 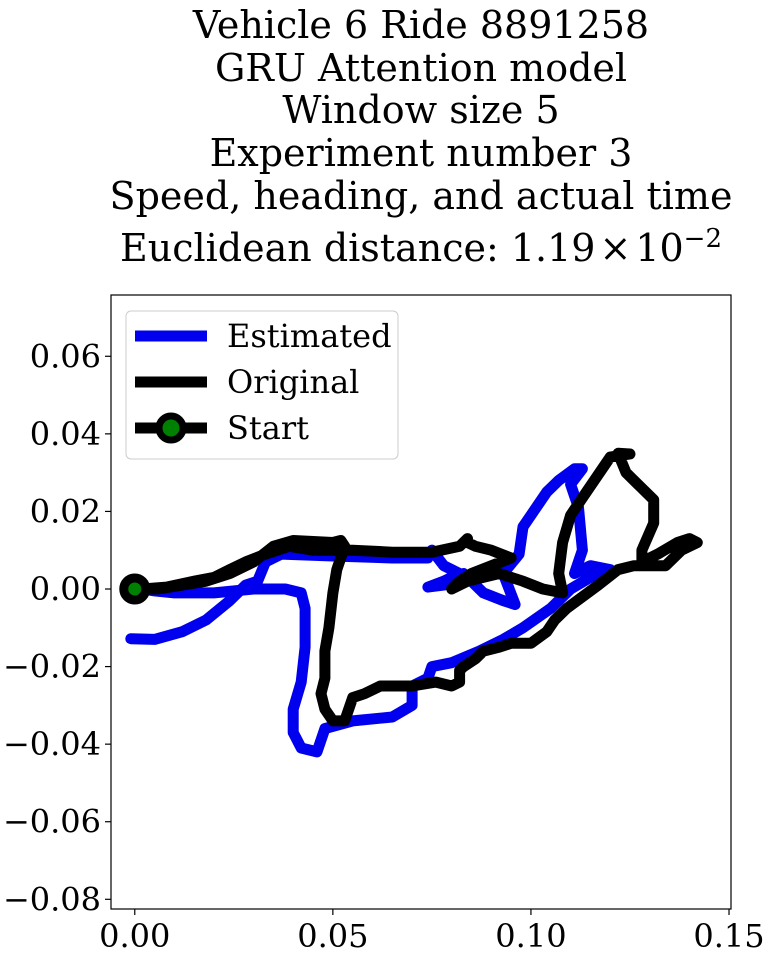 I want to click on y-tick-label: 0.00, so click(x=65, y=589).